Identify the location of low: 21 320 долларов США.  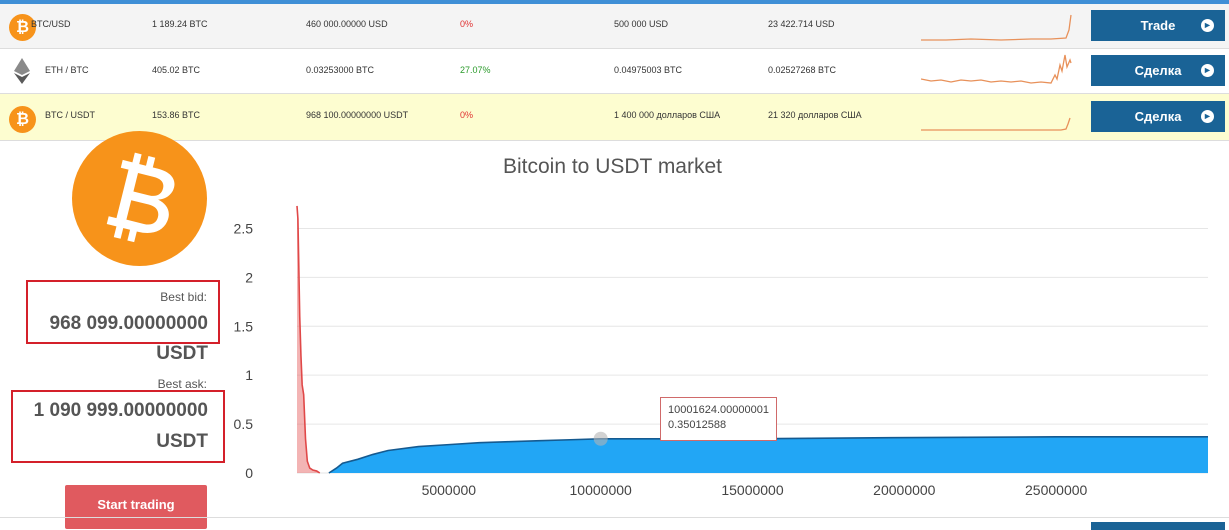
(815, 115).